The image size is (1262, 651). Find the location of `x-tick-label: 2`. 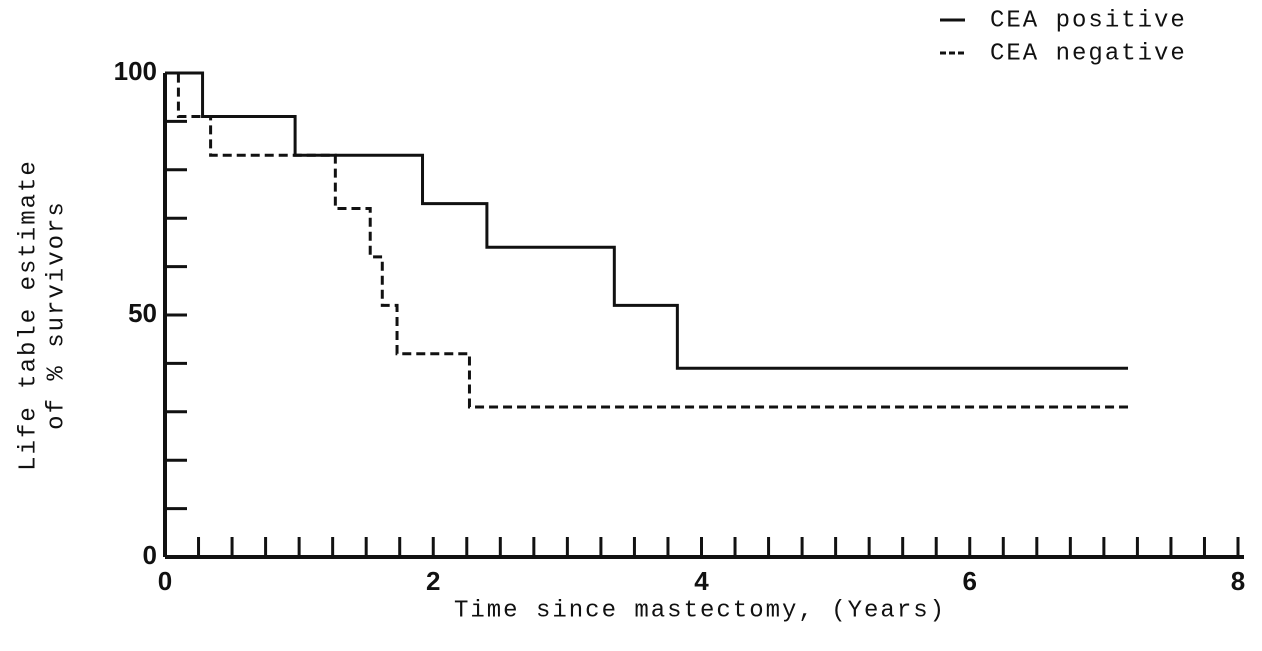

x-tick-label: 2 is located at coordinates (433, 581).